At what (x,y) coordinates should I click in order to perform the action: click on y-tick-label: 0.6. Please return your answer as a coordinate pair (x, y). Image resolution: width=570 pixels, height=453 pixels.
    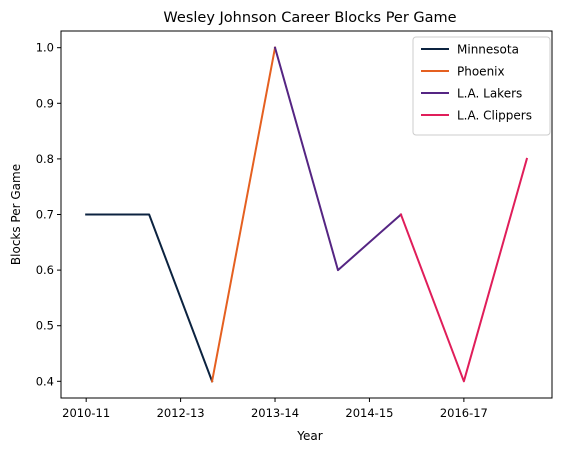
    Looking at the image, I should click on (45, 270).